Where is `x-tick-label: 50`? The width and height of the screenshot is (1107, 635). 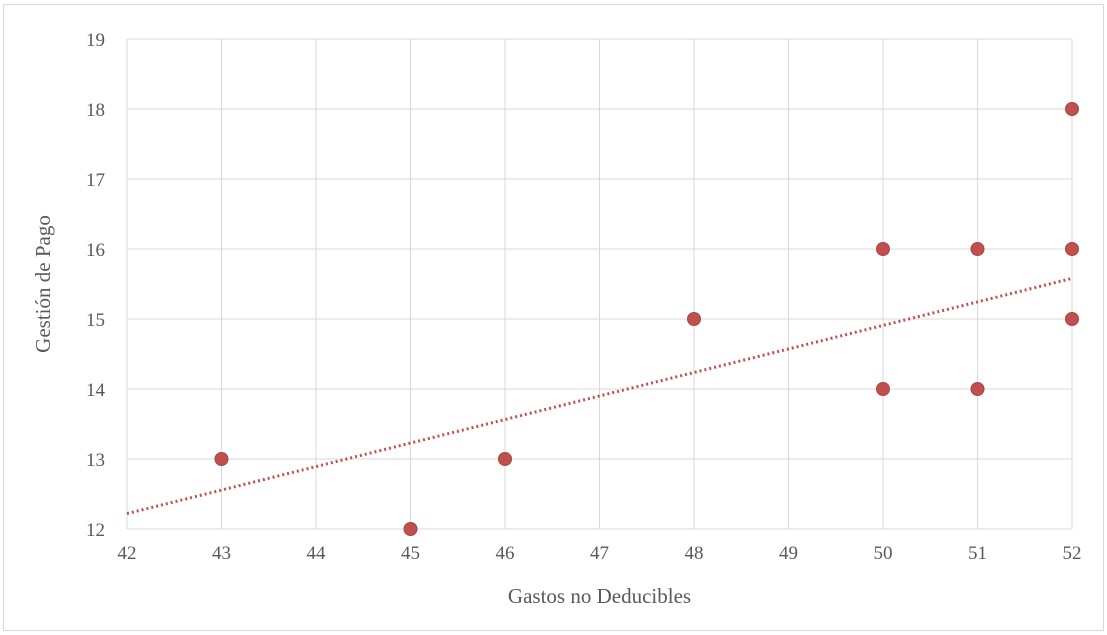 x-tick-label: 50 is located at coordinates (883, 553).